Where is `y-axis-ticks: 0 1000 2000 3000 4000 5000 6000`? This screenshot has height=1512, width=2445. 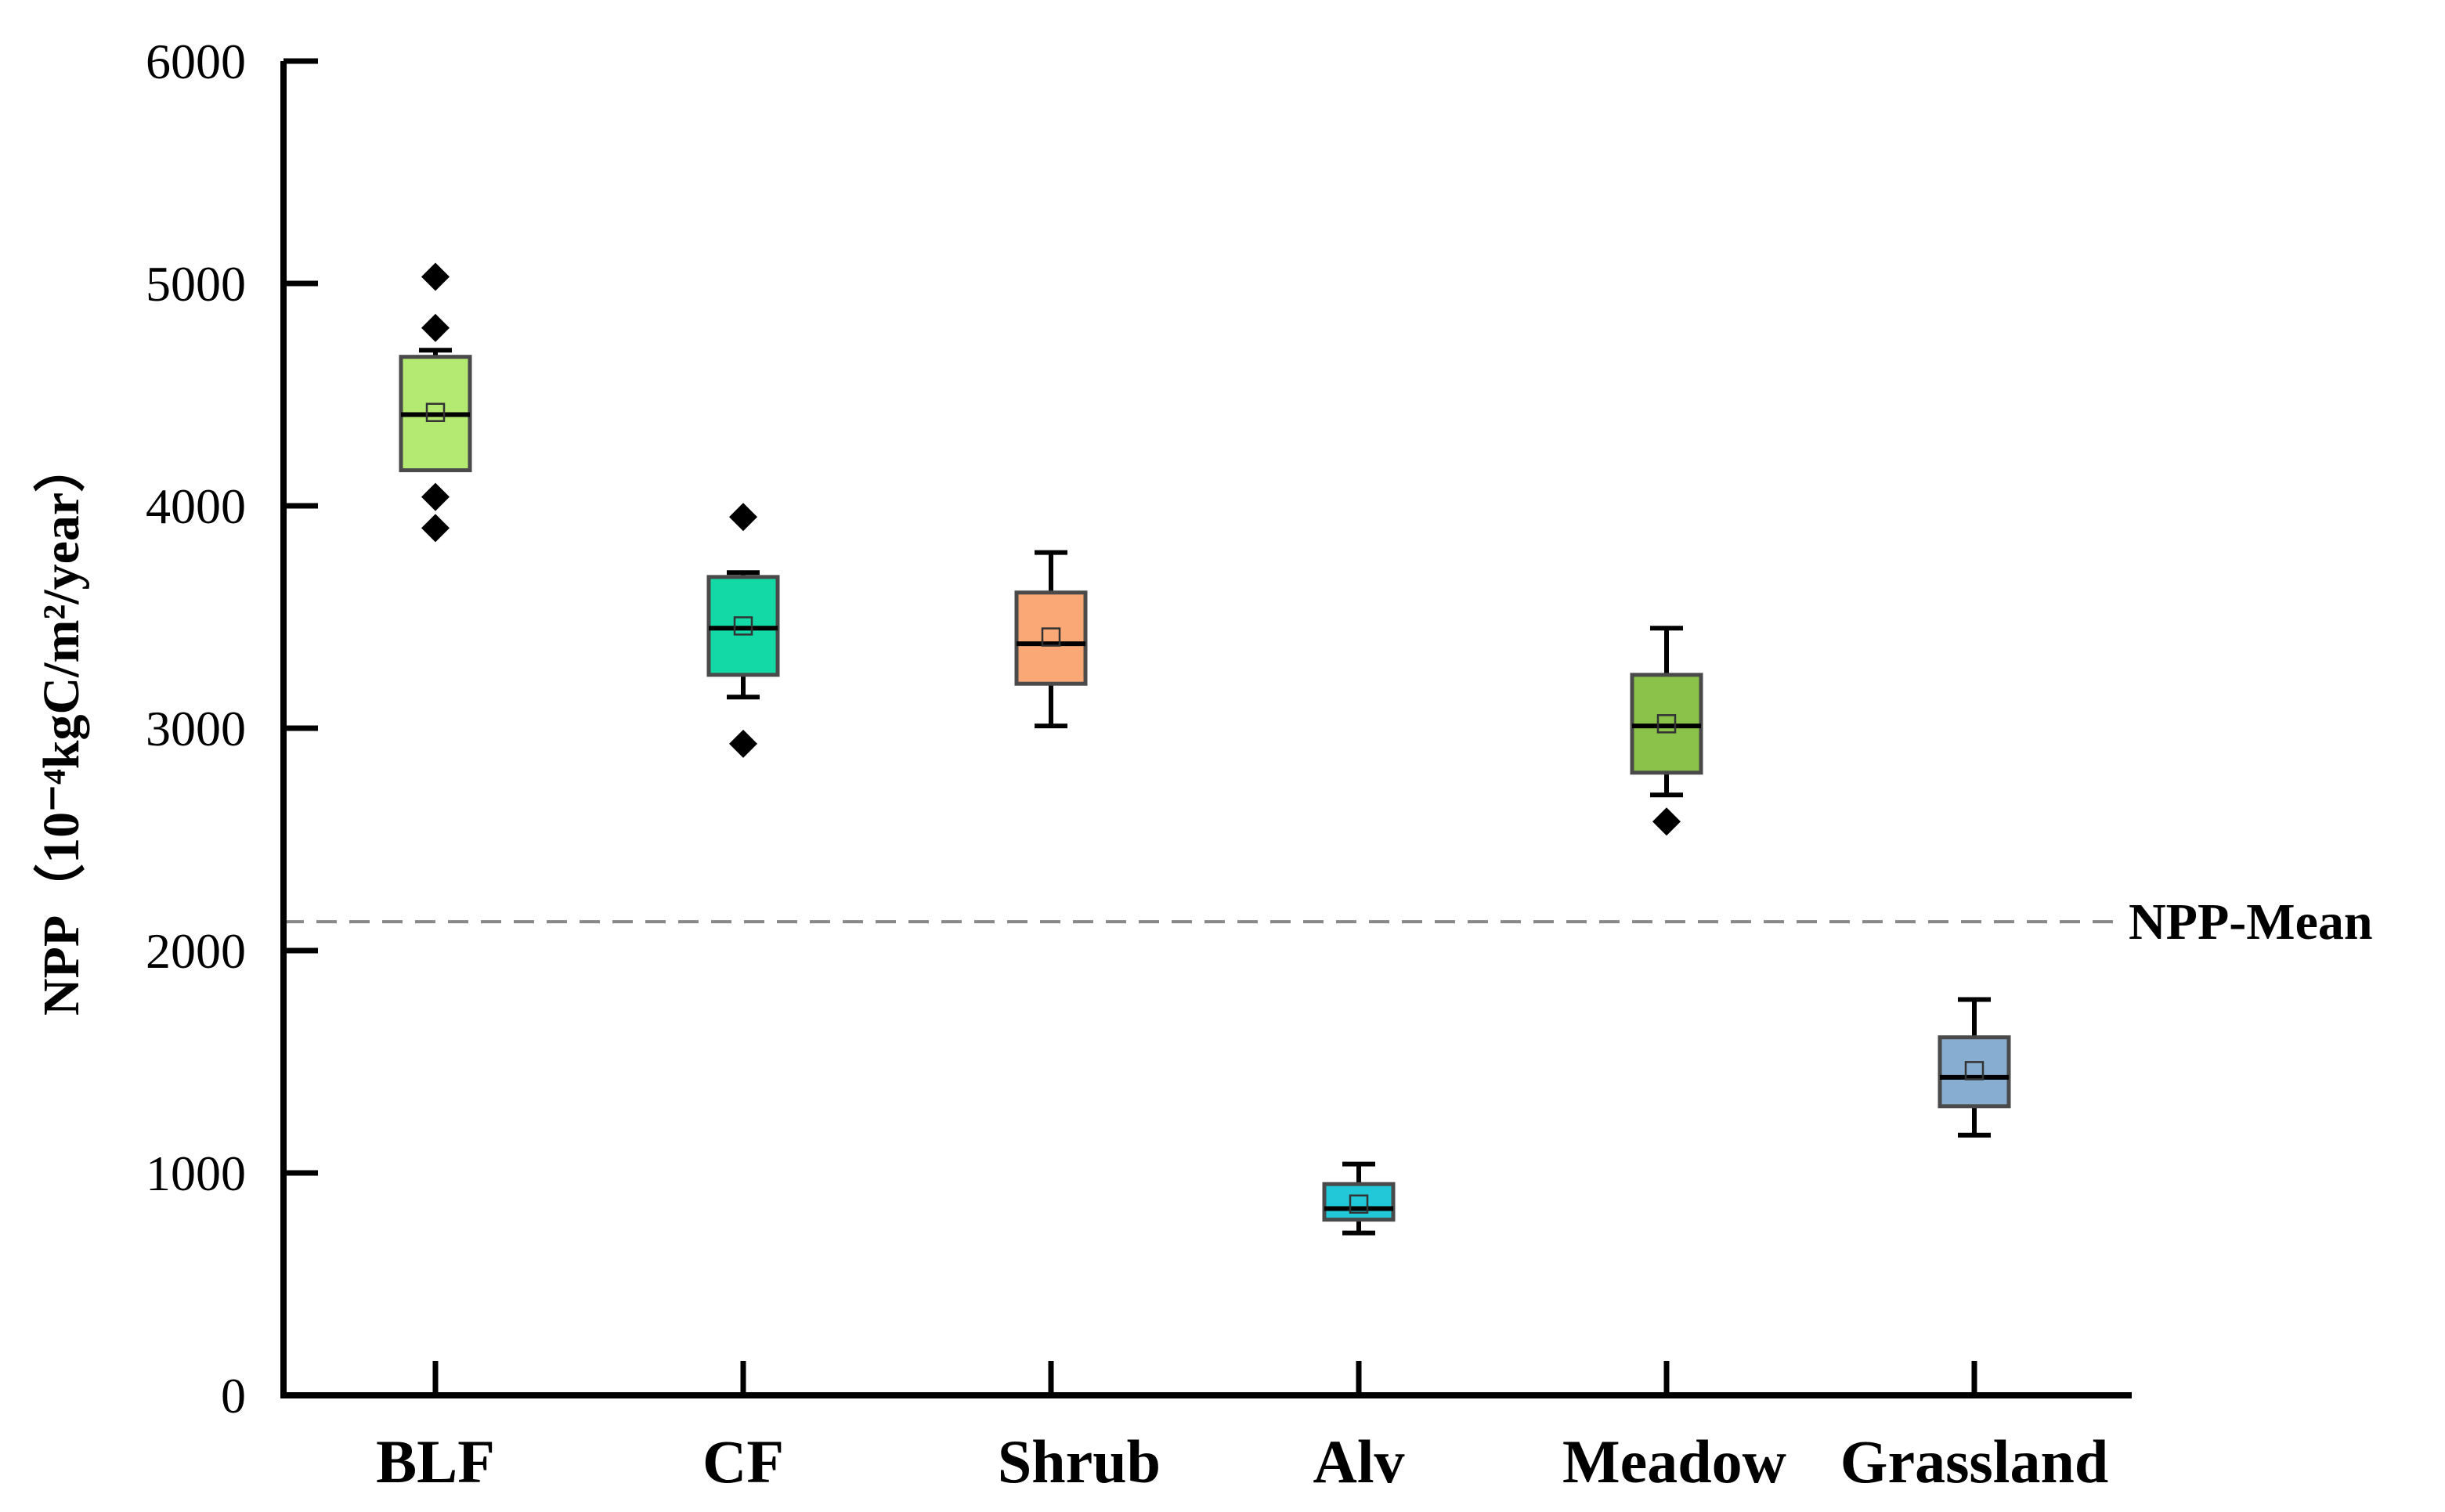 y-axis-ticks: 0 1000 2000 3000 4000 5000 6000 is located at coordinates (232, 729).